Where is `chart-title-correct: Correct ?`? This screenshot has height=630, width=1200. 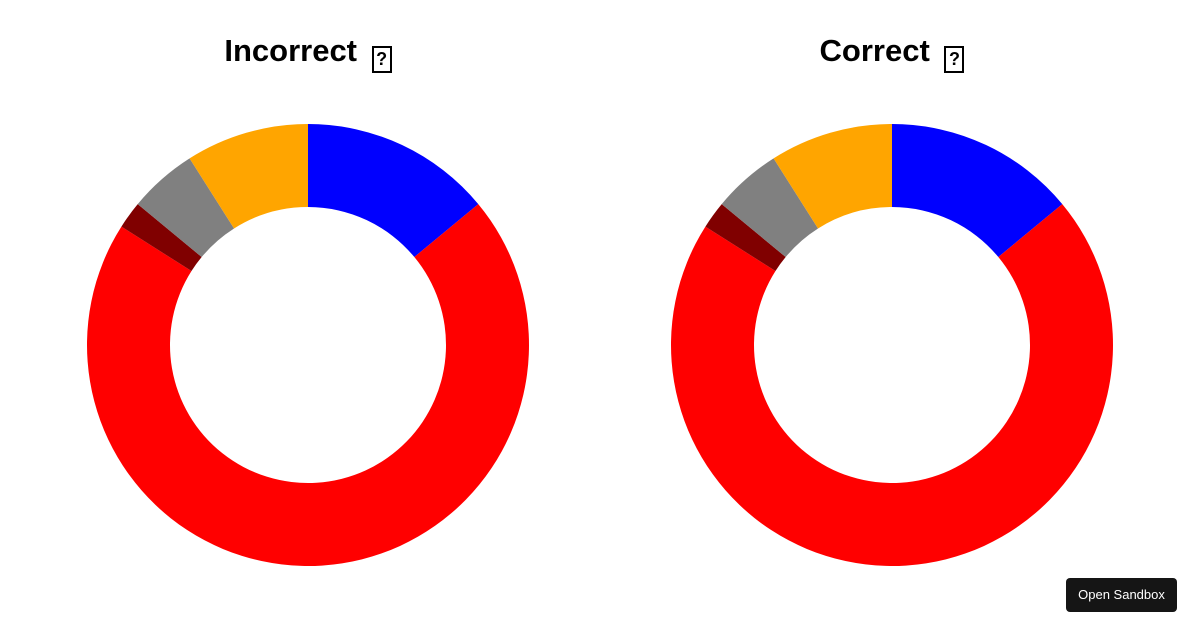 chart-title-correct: Correct ? is located at coordinates (892, 52).